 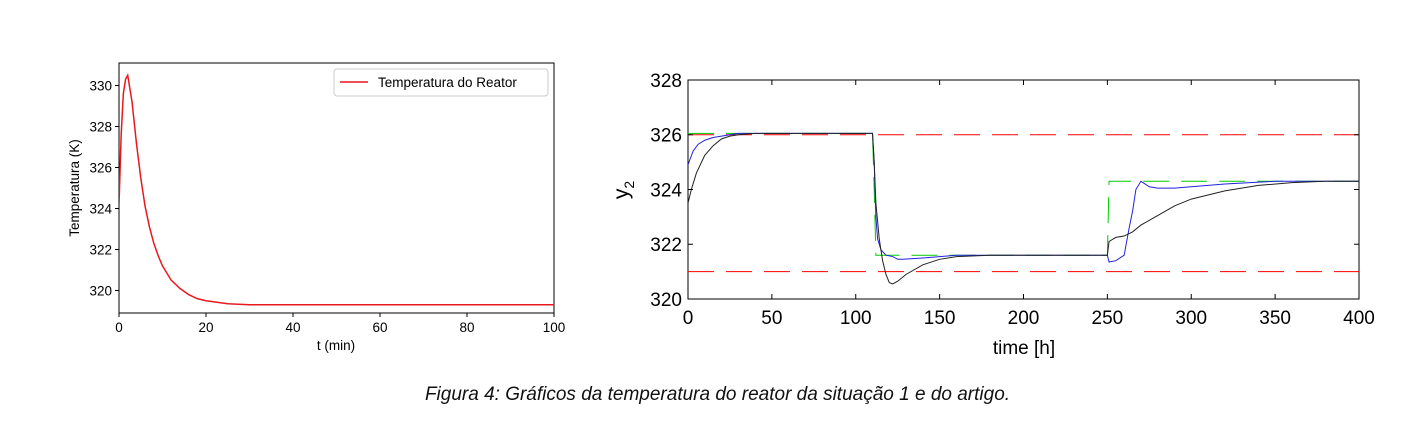 I want to click on x-tick-label: 150, so click(x=940, y=318).